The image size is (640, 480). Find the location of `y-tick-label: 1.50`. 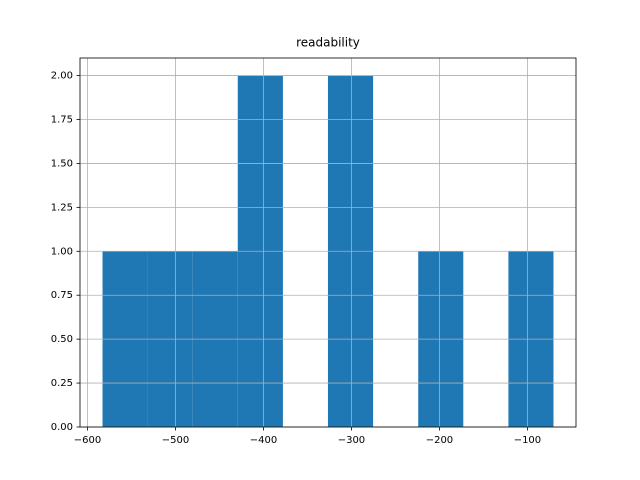

y-tick-label: 1.50 is located at coordinates (62, 163).